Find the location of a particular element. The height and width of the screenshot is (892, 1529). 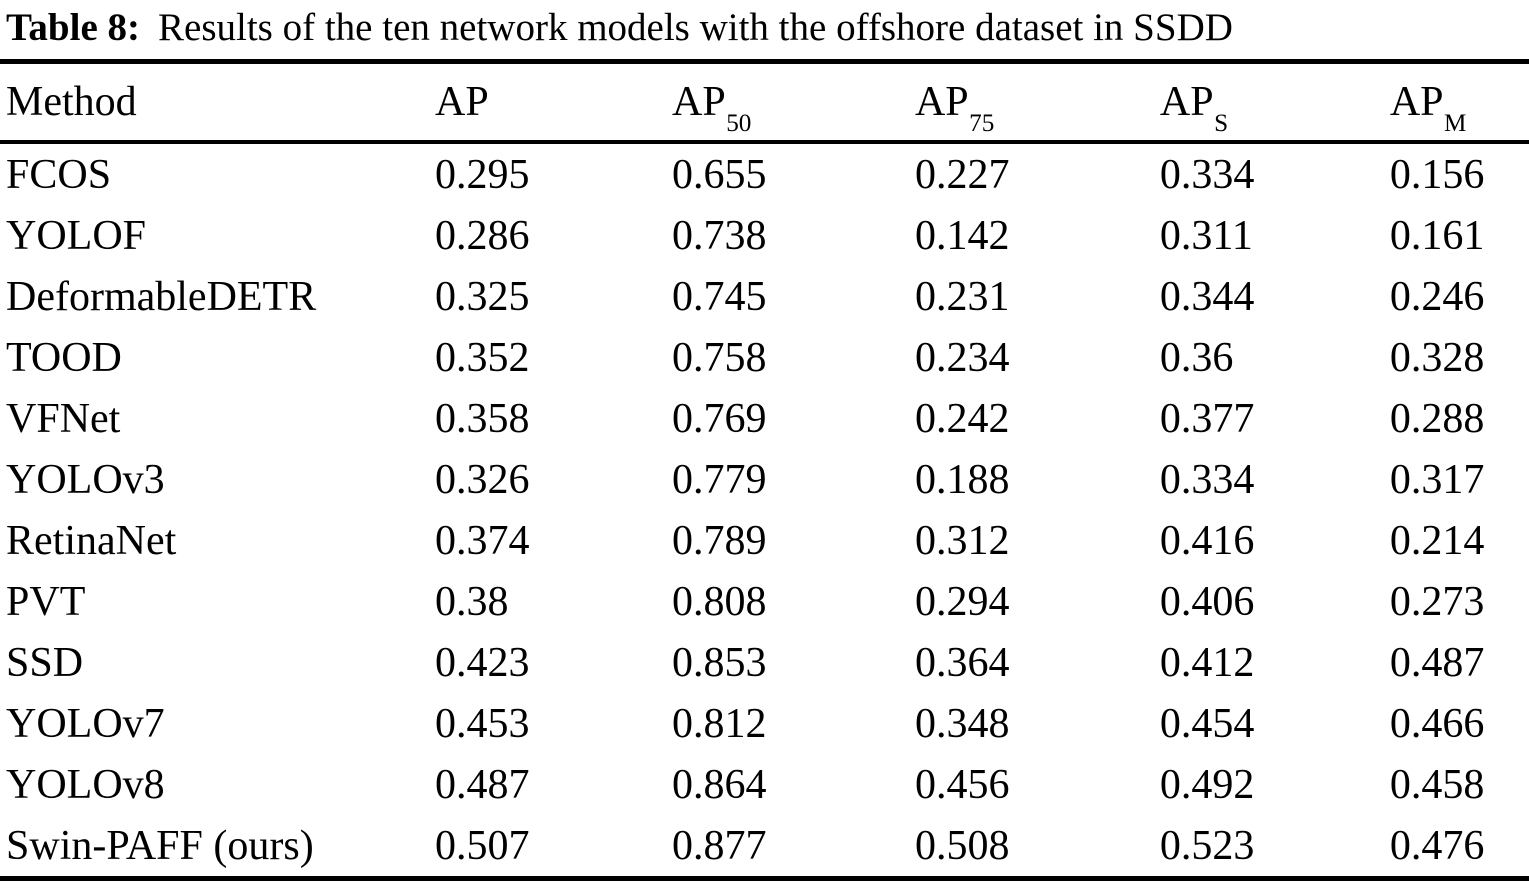

method-cell: YOLOv8 is located at coordinates (85, 784).